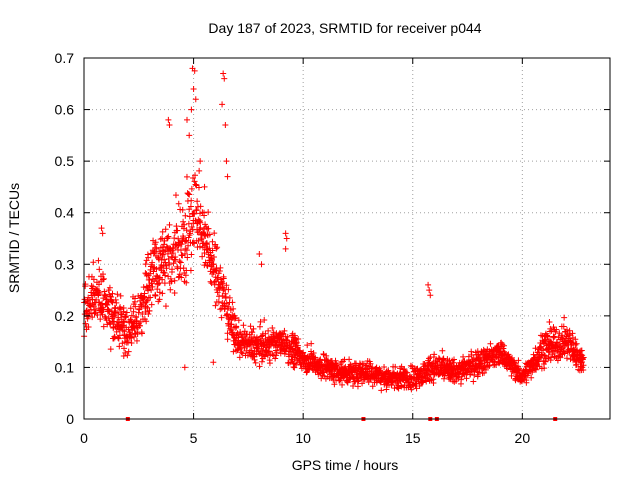  I want to click on y-tick-label: 0.5, so click(65, 161).